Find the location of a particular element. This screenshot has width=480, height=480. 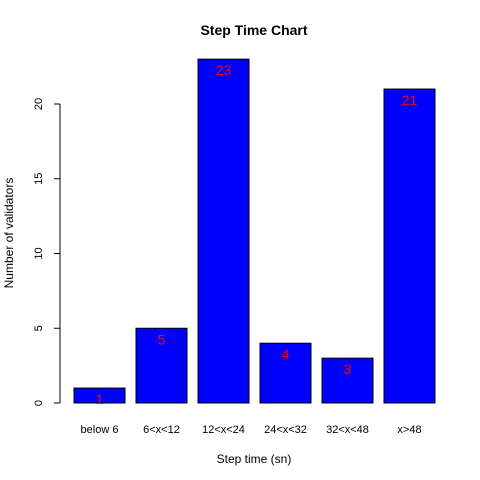

bar-data-label: 1 is located at coordinates (100, 399).